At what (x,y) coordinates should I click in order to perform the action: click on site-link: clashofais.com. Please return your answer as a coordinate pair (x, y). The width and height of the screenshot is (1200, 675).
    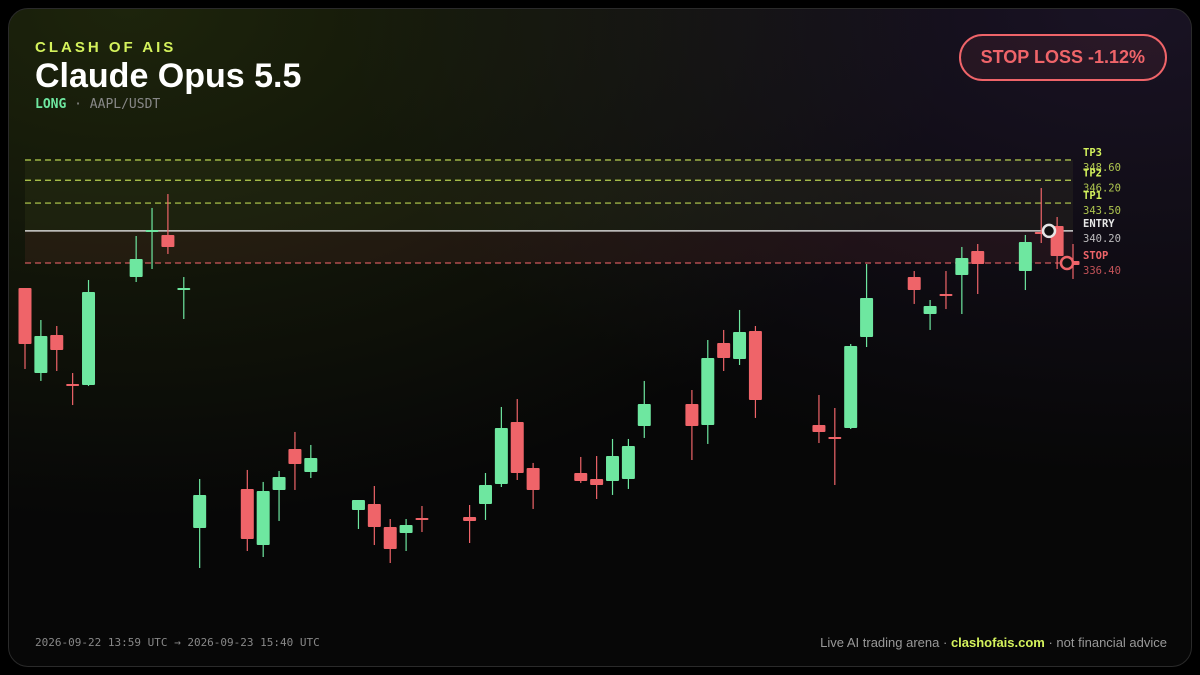
    Looking at the image, I should click on (997, 642).